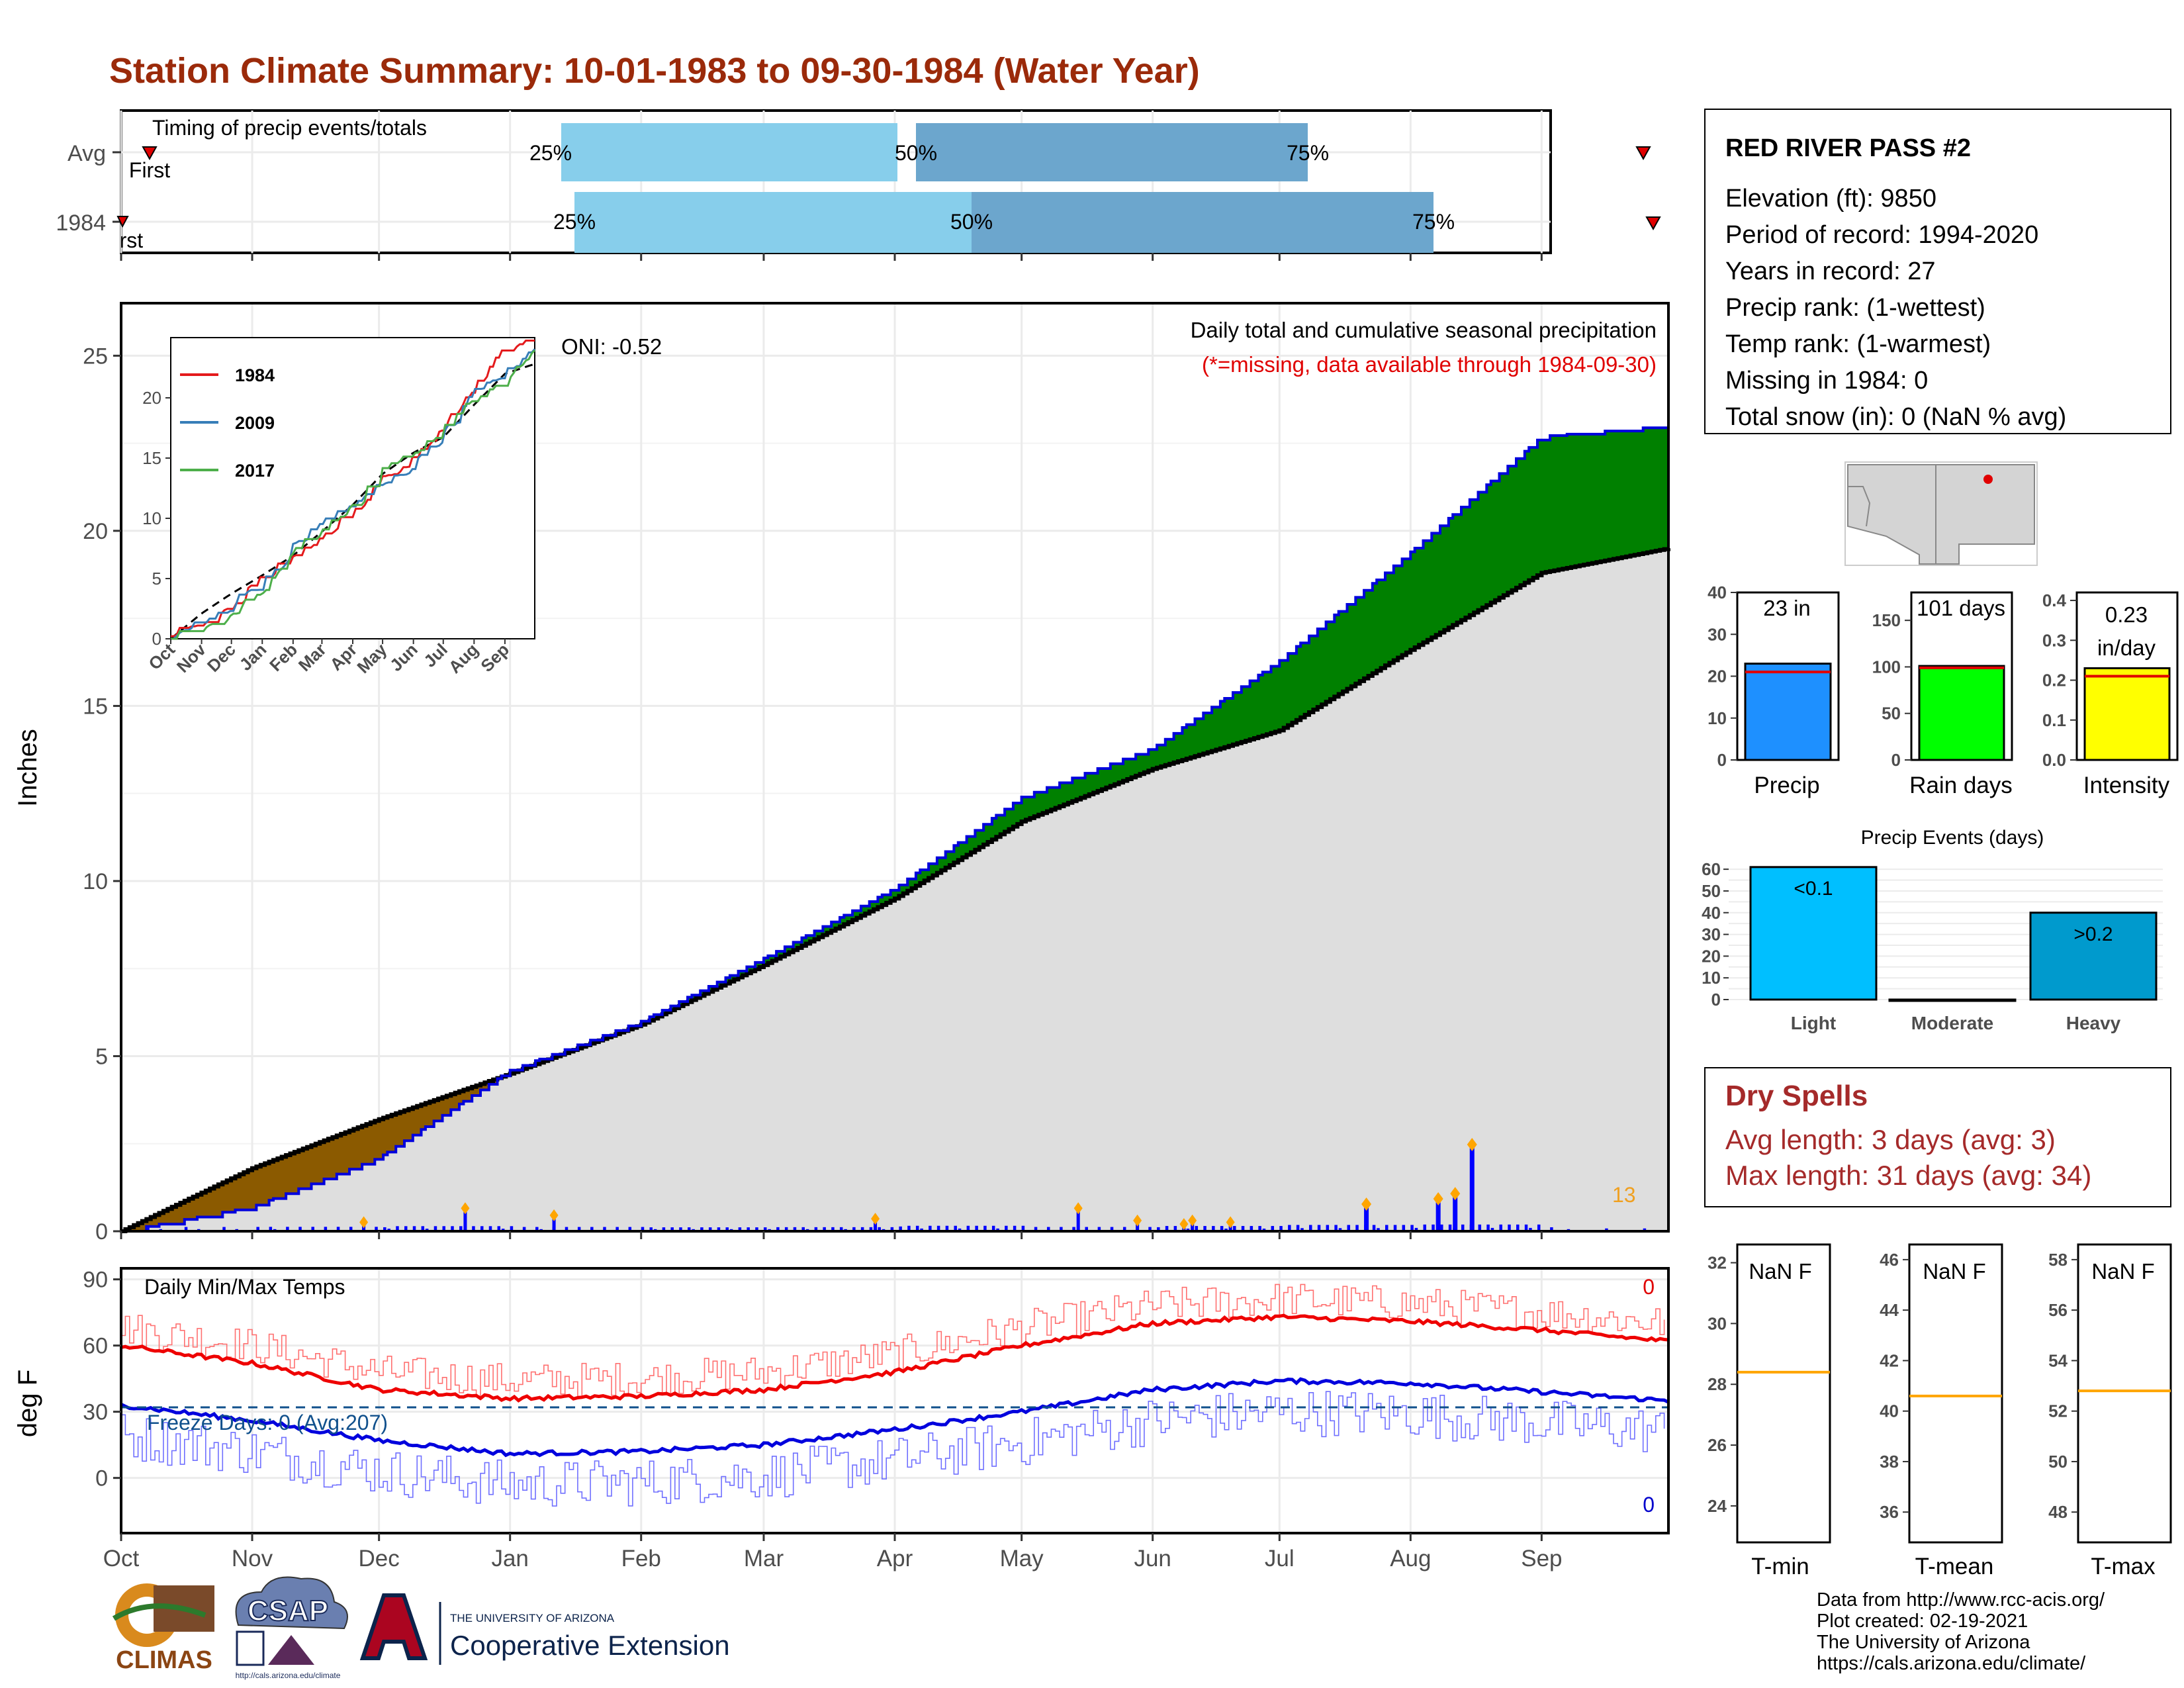  What do you see at coordinates (1716, 999) in the screenshot?
I see `events-ytick-label: 0` at bounding box center [1716, 999].